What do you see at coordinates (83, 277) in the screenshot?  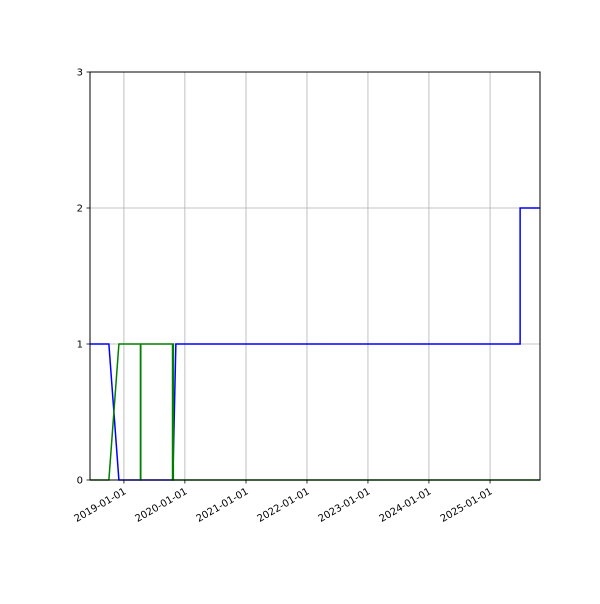 I see `y-axis: 0 1 2 3` at bounding box center [83, 277].